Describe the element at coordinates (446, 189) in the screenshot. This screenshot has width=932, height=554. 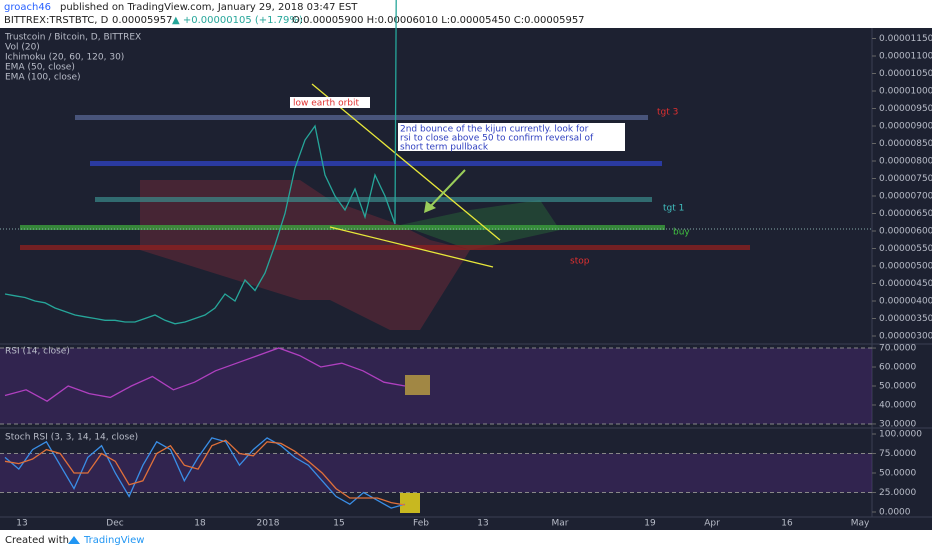
I see `arrow` at that location.